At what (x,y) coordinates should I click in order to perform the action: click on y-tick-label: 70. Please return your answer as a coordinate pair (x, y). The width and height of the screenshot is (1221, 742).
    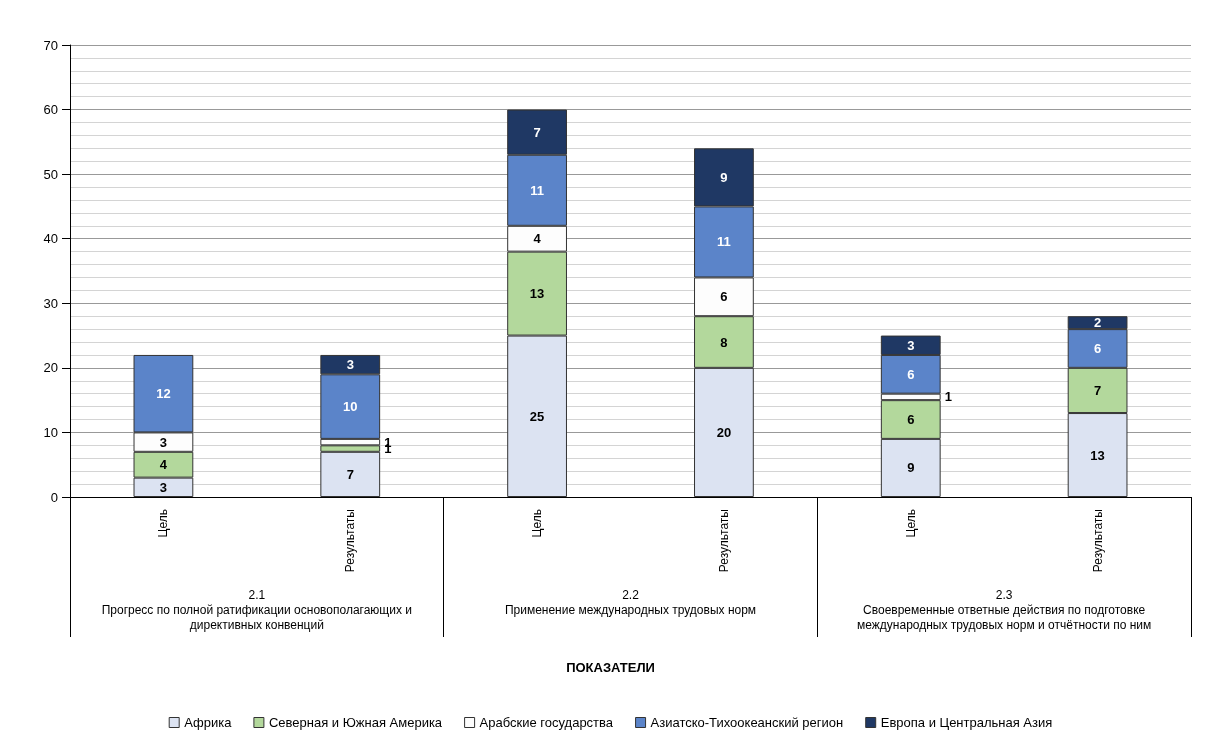
    Looking at the image, I should click on (50, 45).